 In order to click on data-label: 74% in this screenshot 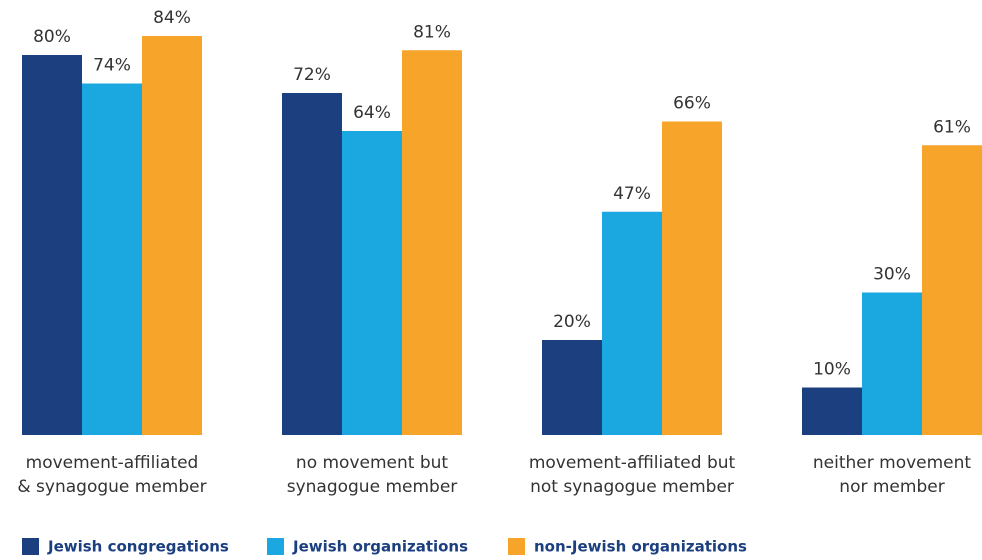, I will do `click(112, 66)`.